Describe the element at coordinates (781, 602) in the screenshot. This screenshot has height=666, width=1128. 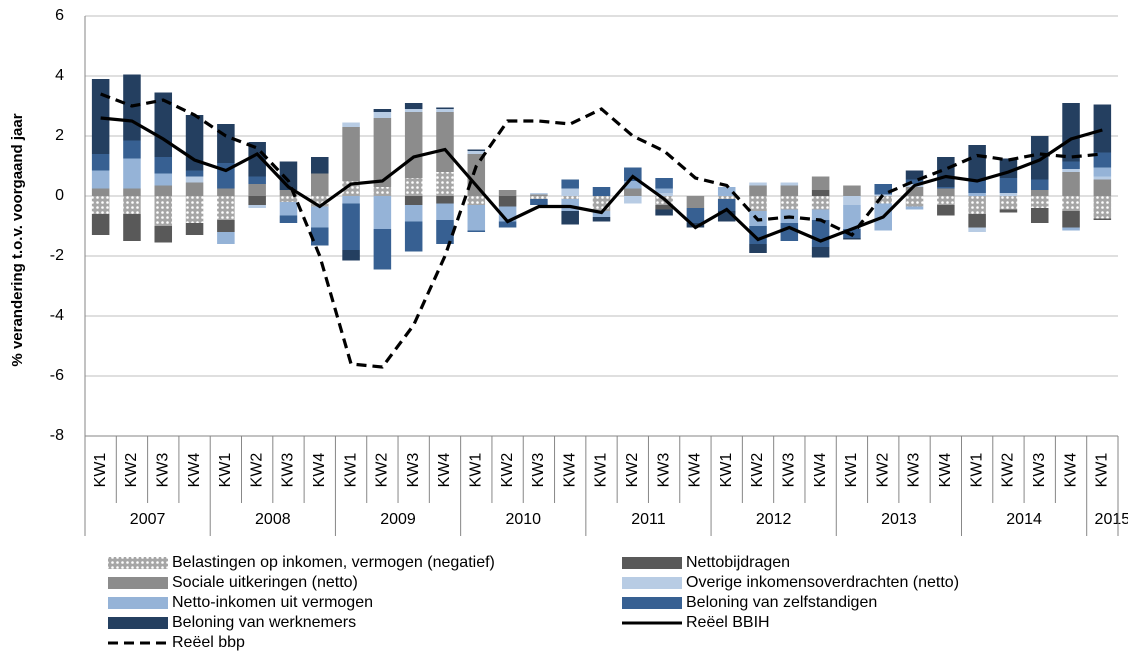
I see `legend-label: Beloning van zelfstandigen` at that location.